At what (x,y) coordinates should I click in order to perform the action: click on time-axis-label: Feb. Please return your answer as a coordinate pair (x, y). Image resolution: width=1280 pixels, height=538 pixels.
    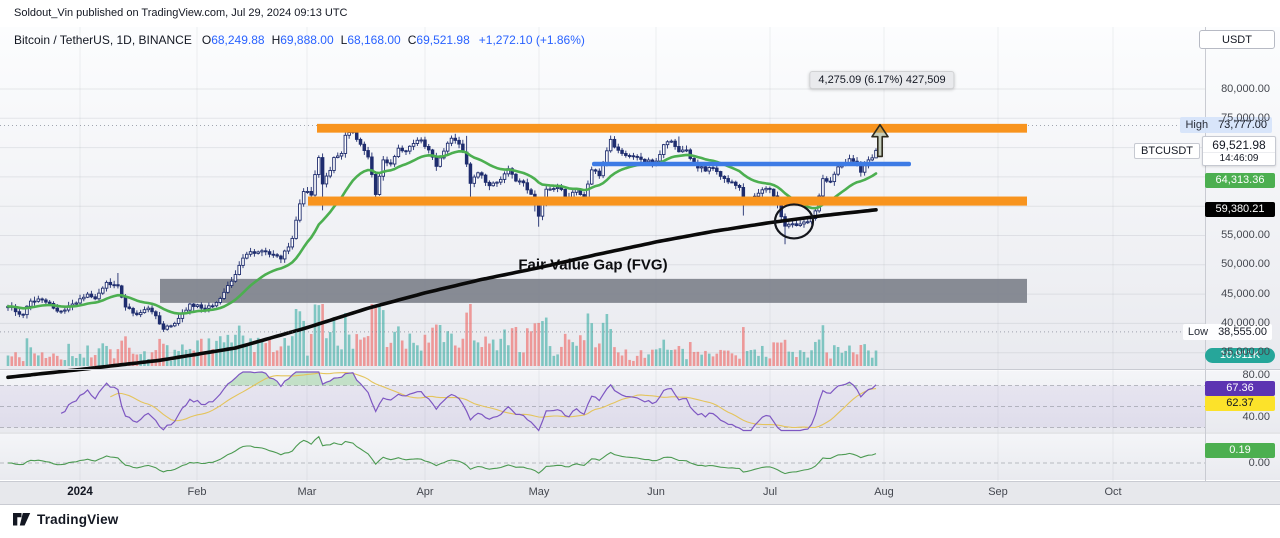
    Looking at the image, I should click on (197, 492).